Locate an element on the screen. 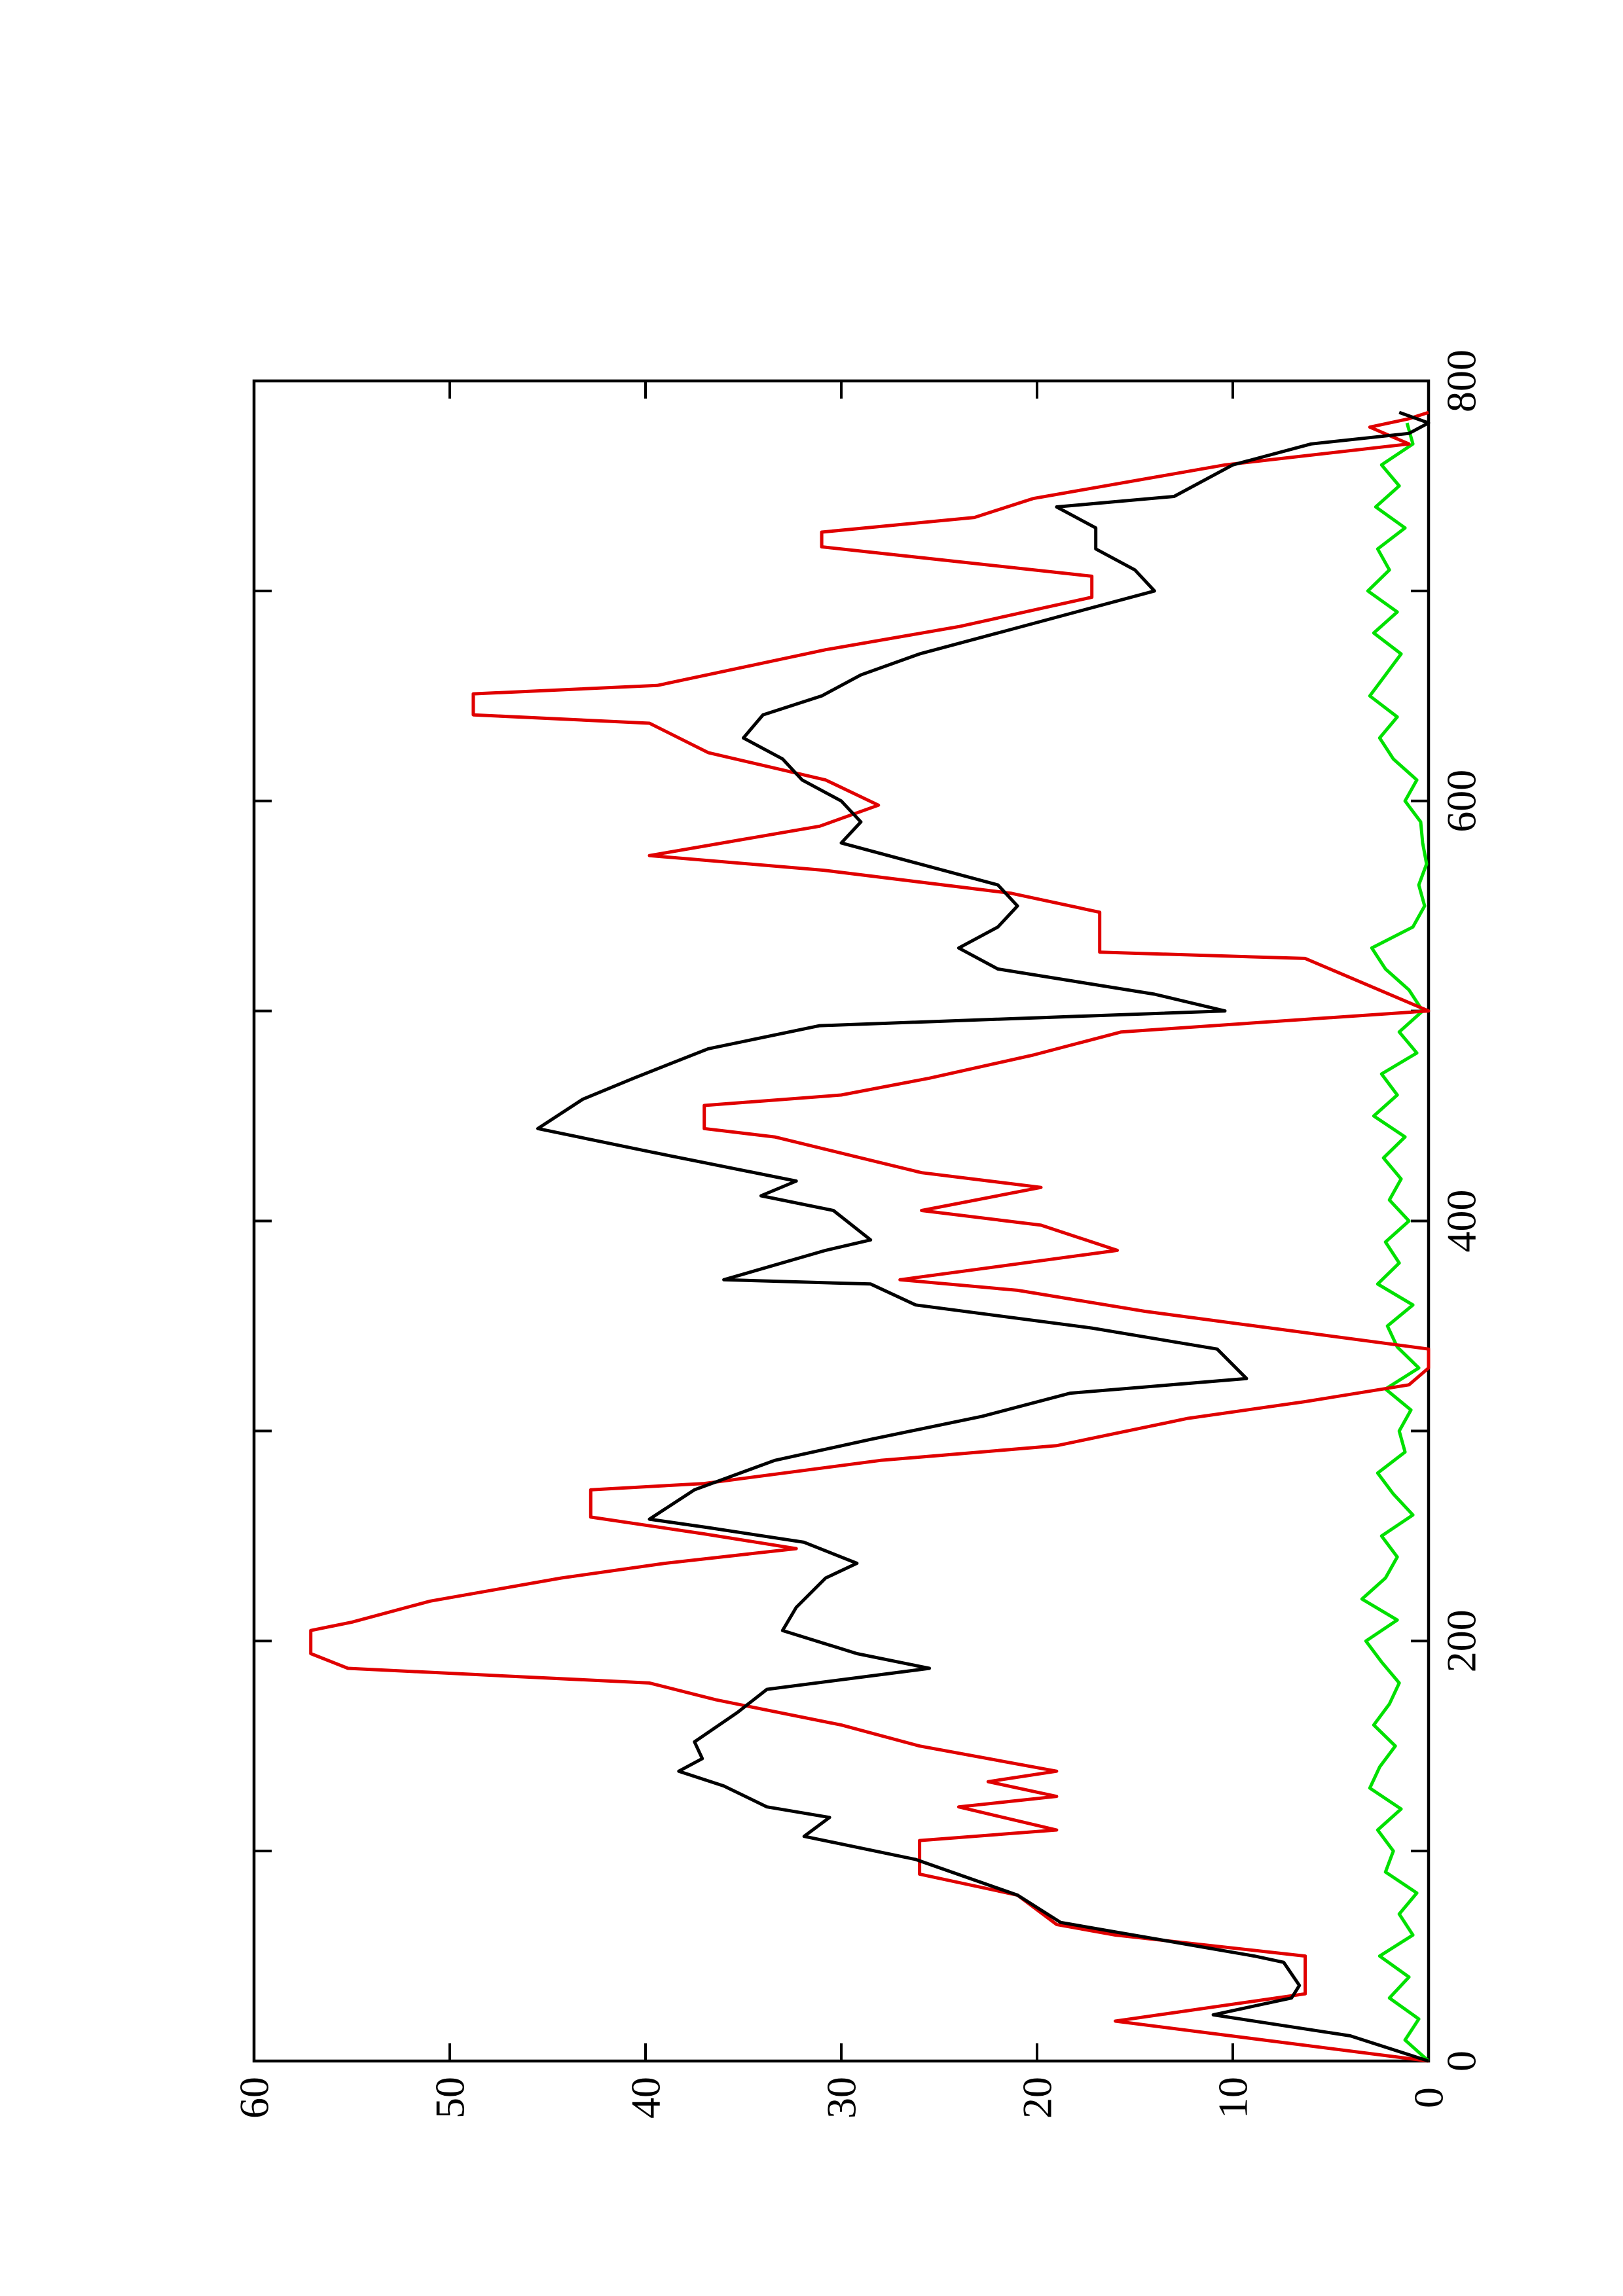 This screenshot has height=2296, width=1623. x-tick-label: 0 is located at coordinates (1461, 2061).